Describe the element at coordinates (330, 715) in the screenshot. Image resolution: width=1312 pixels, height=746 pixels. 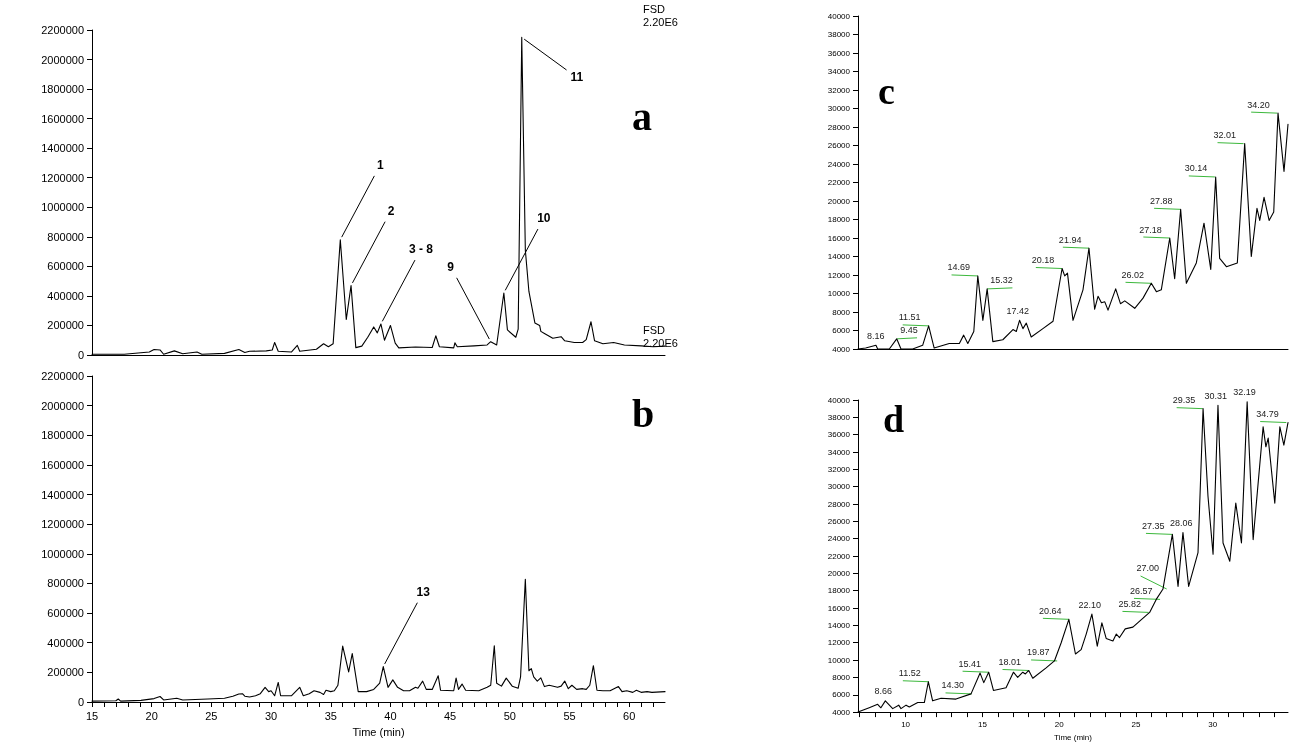
I see `x-tick-label: 35` at that location.